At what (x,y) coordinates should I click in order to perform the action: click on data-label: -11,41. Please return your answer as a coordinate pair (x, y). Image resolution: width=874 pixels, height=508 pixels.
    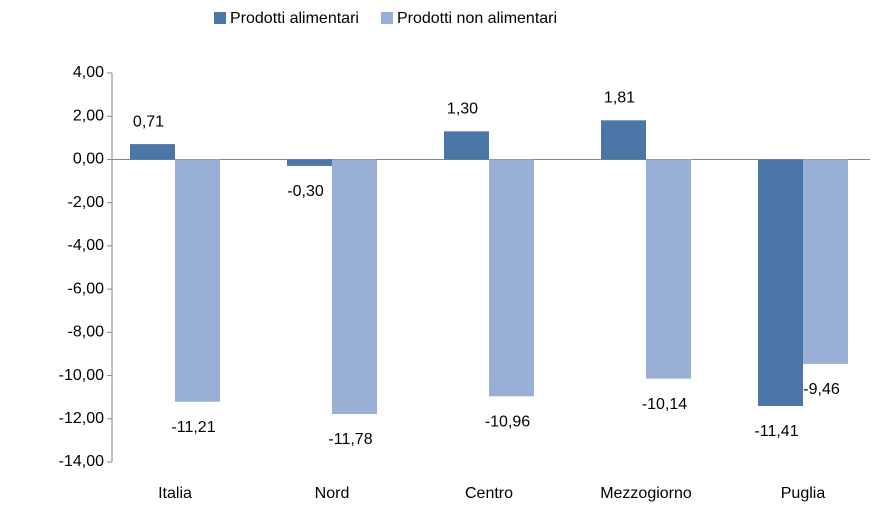
    Looking at the image, I should click on (776, 431).